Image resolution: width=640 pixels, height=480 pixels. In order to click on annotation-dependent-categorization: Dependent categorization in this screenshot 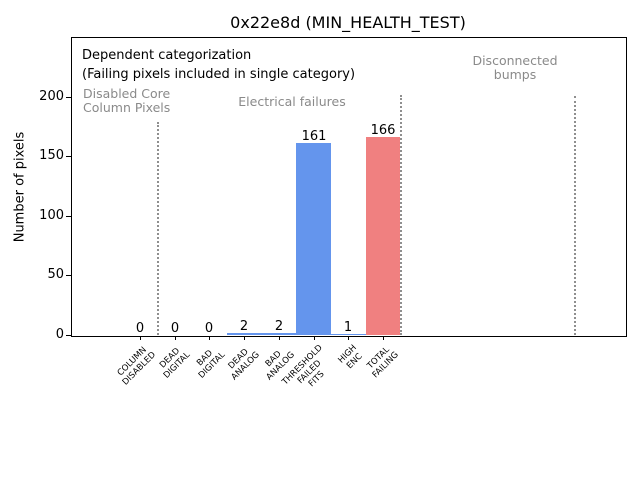, I will do `click(167, 55)`.